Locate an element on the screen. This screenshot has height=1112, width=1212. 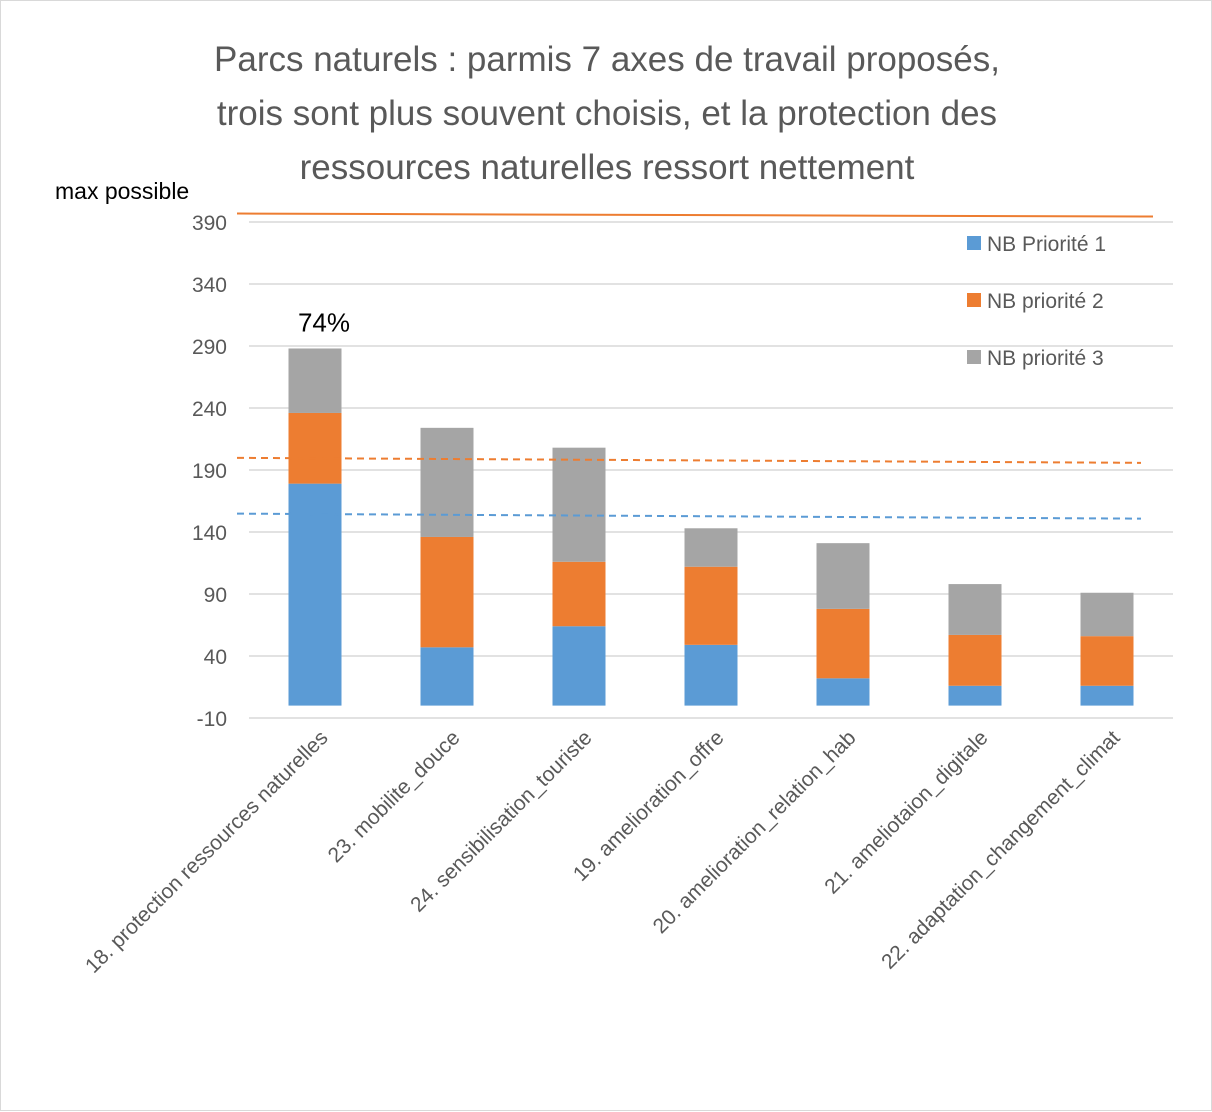
y-tick-label: 40 is located at coordinates (215, 657).